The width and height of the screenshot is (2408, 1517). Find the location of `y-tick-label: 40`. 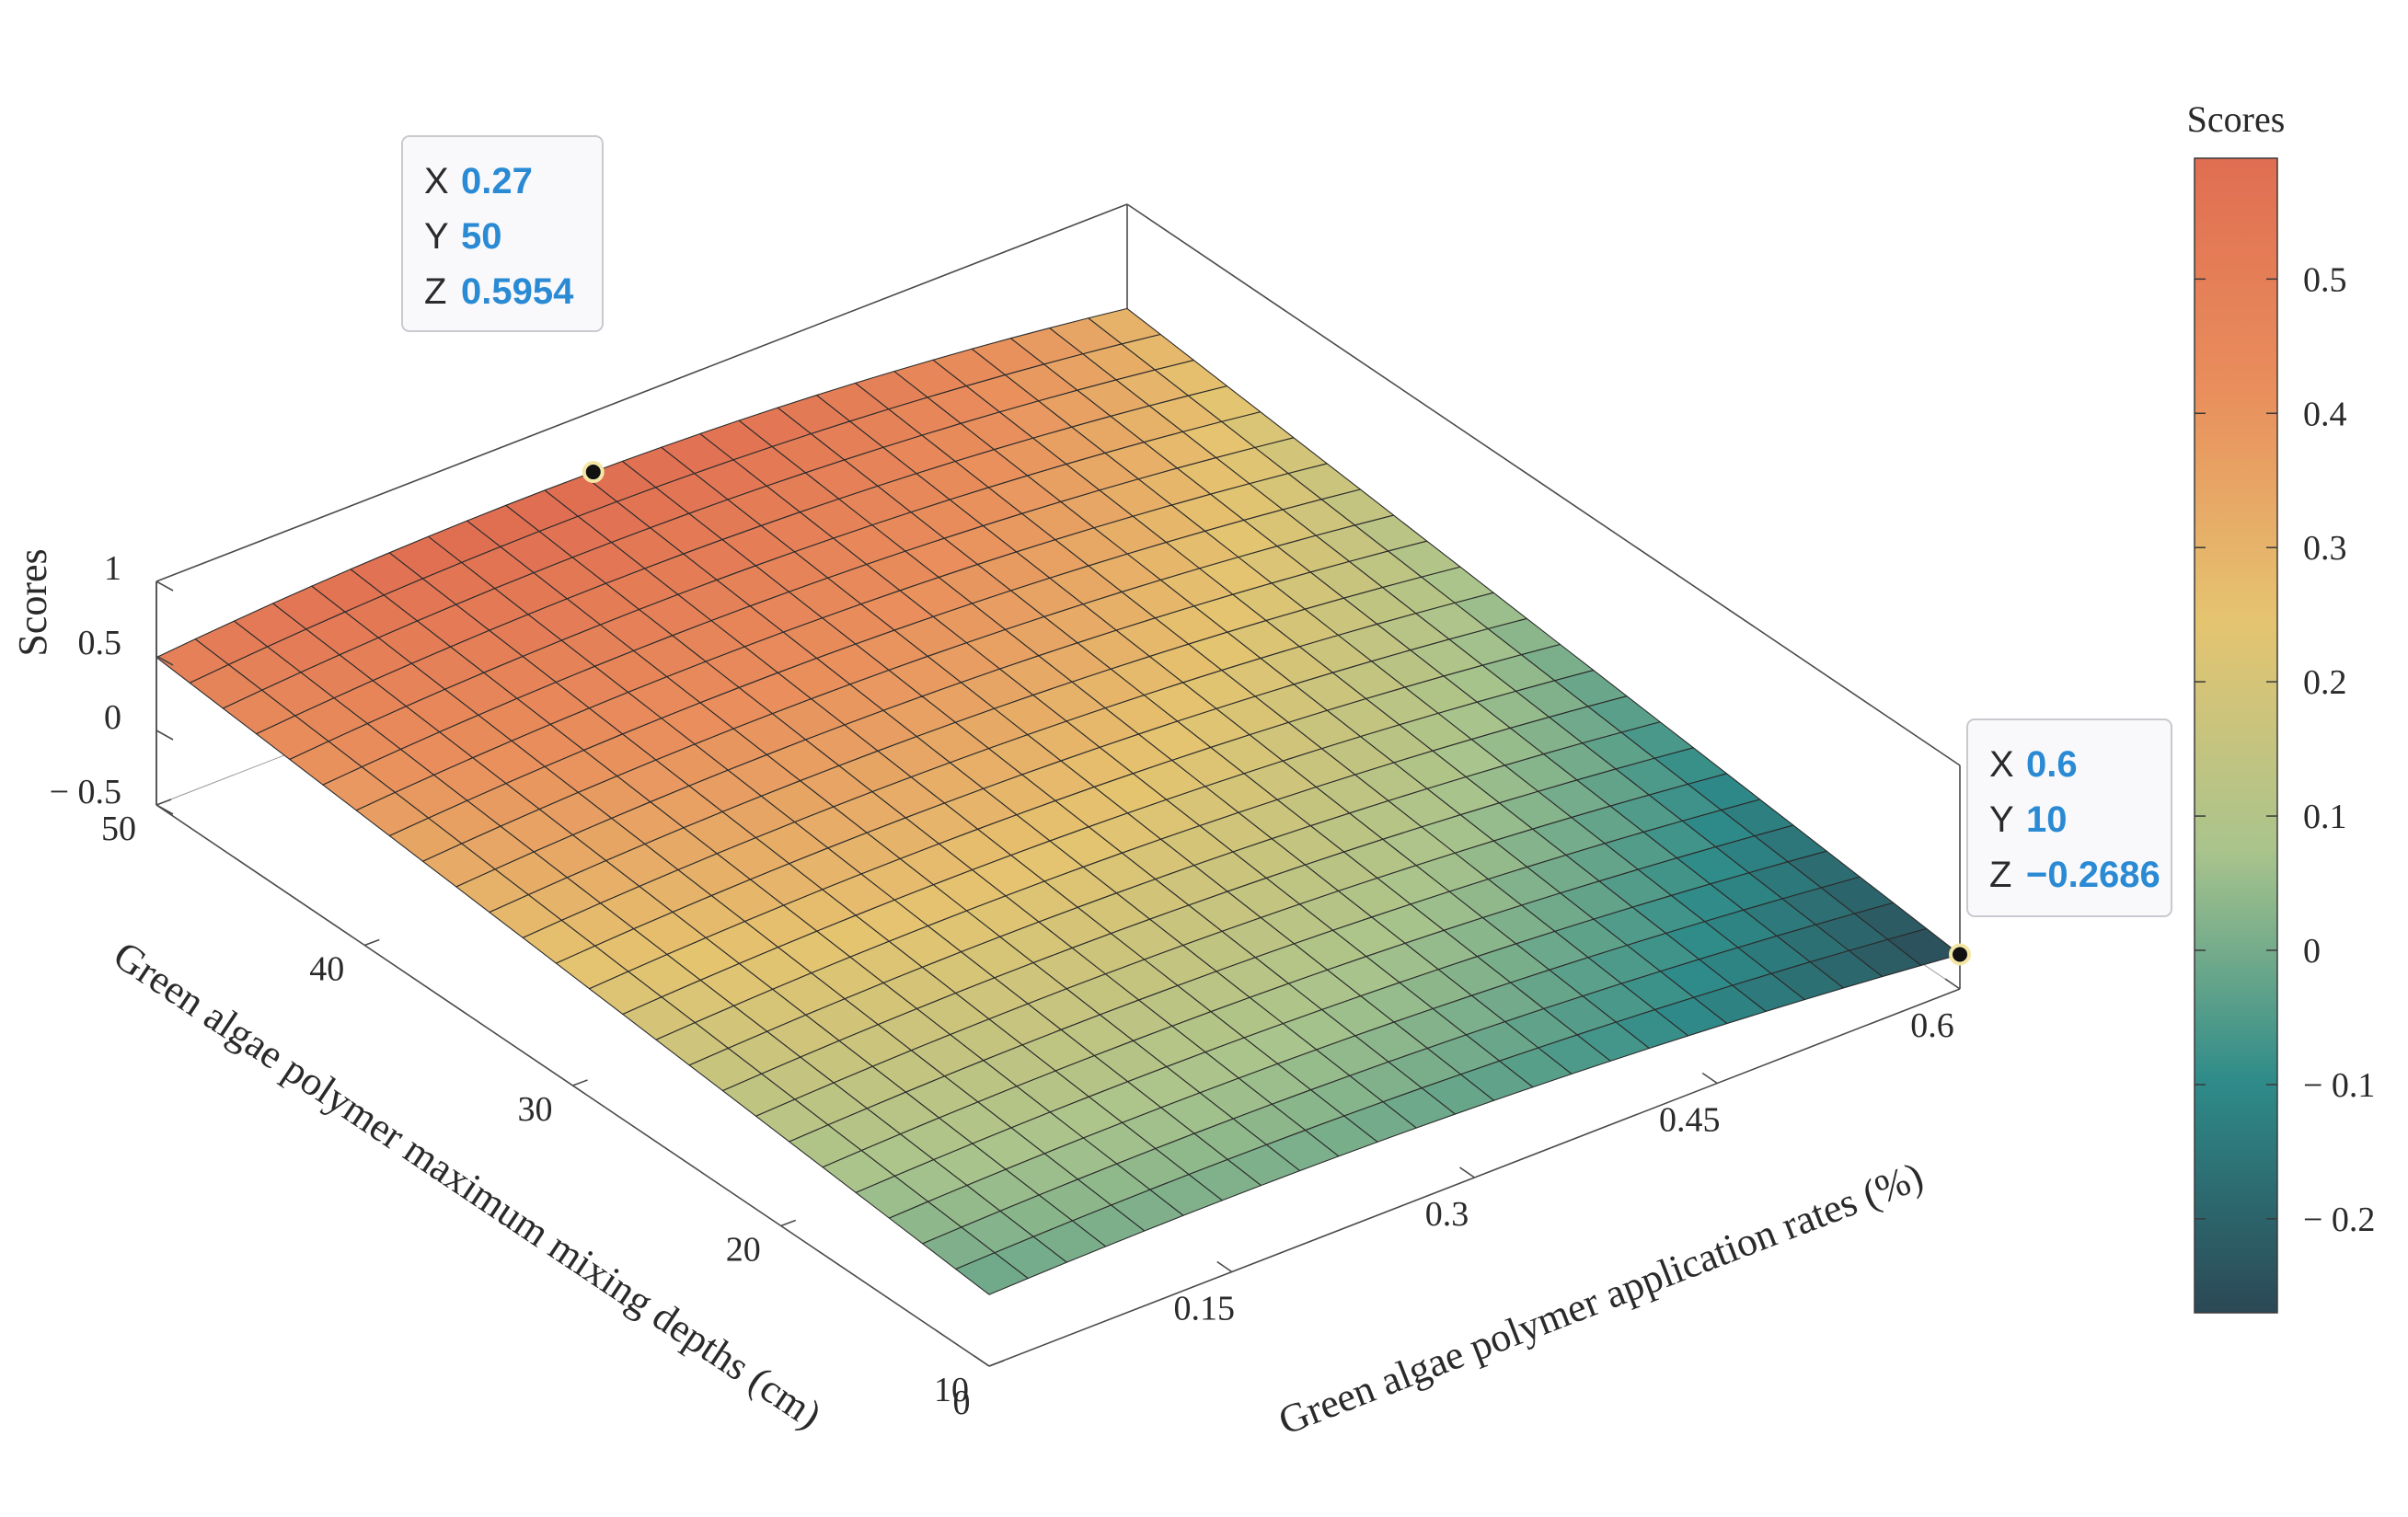

y-tick-label: 40 is located at coordinates (326, 969).